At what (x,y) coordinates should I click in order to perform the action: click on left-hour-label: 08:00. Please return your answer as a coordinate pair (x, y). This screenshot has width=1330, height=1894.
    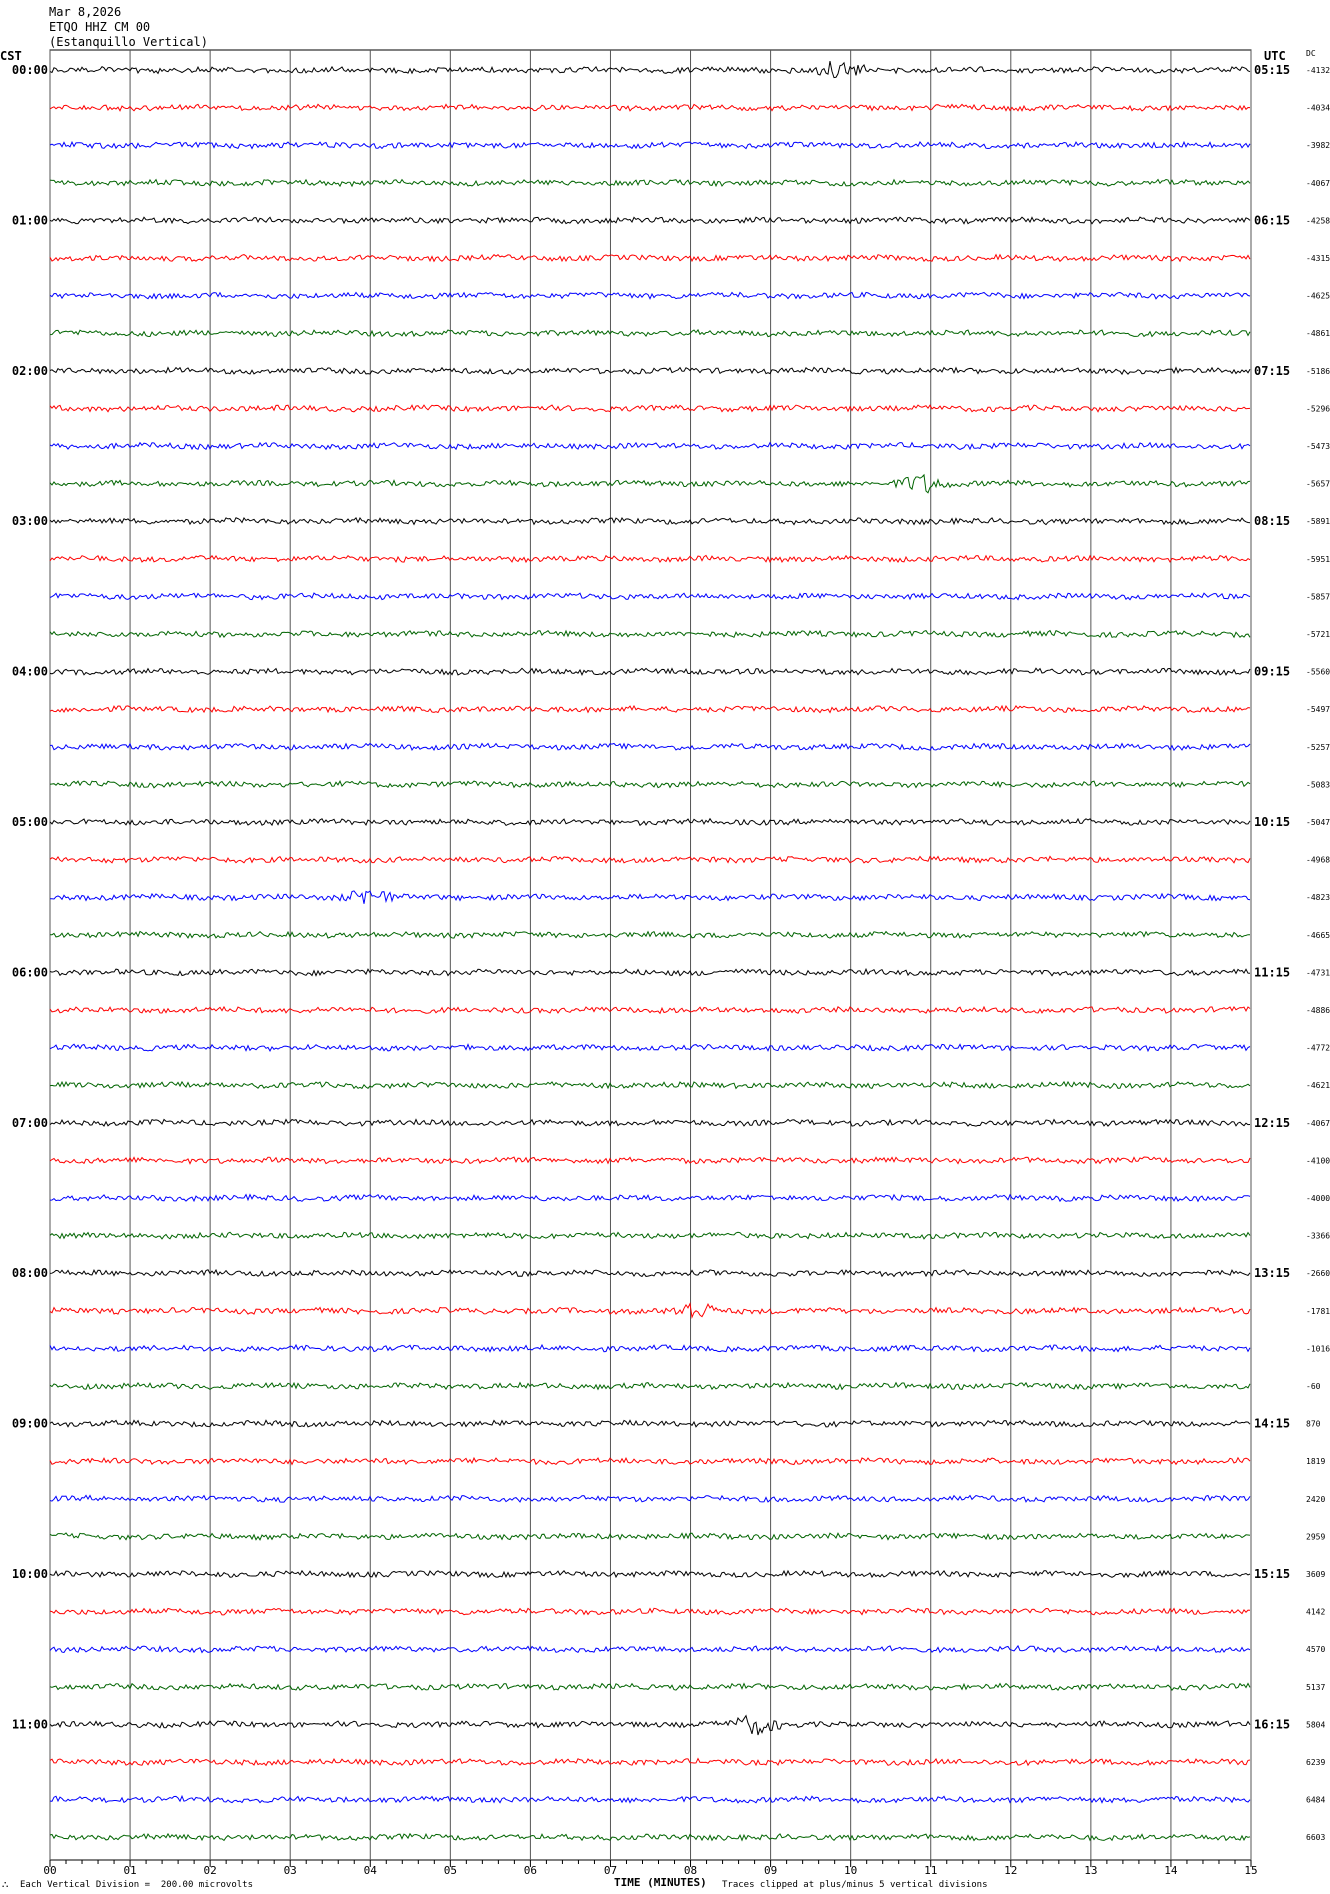
    Looking at the image, I should click on (30, 1273).